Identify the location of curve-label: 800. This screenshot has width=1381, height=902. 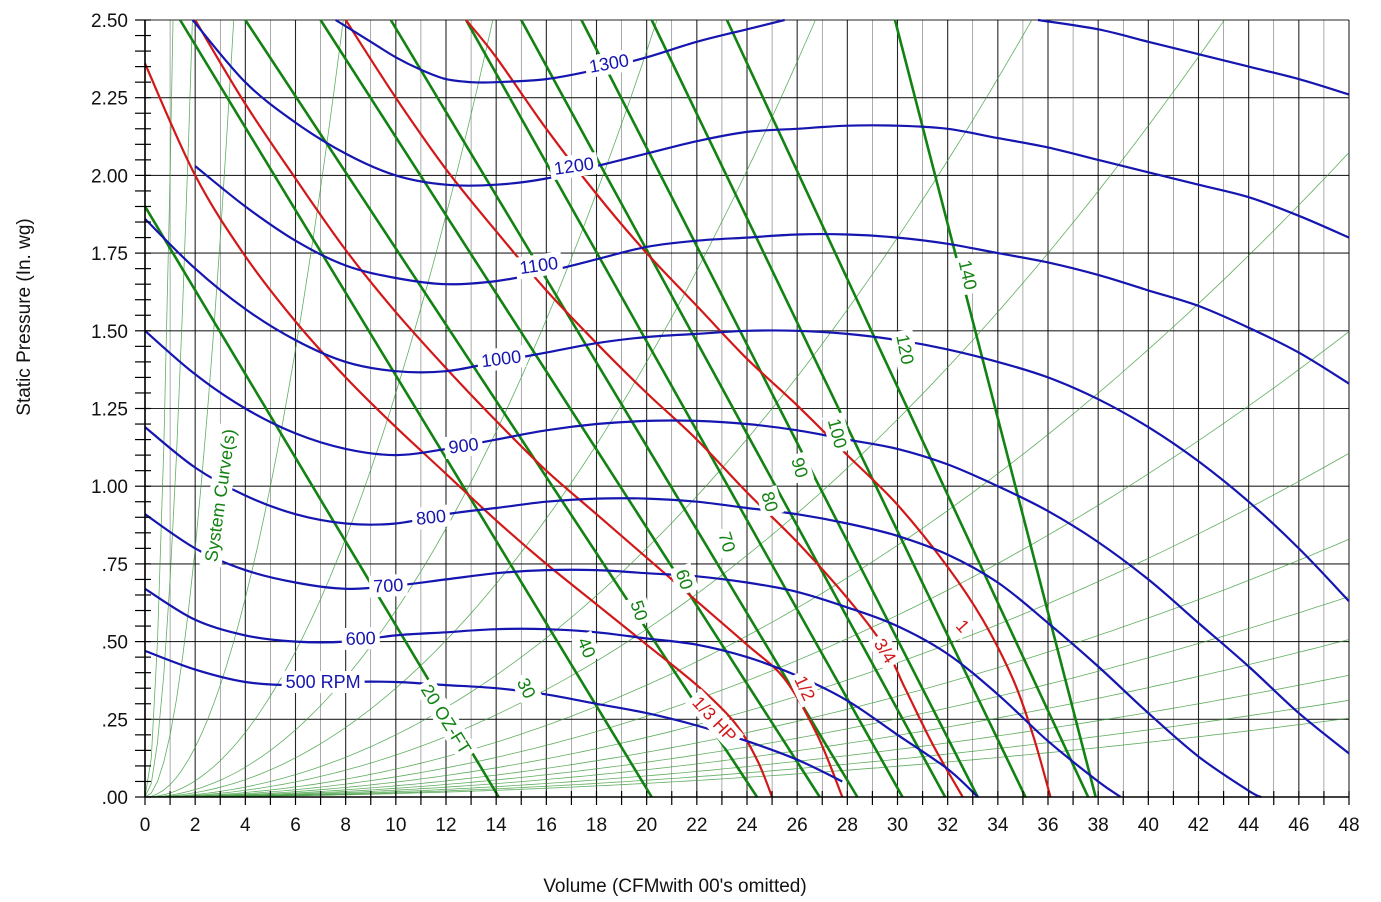
(431, 517).